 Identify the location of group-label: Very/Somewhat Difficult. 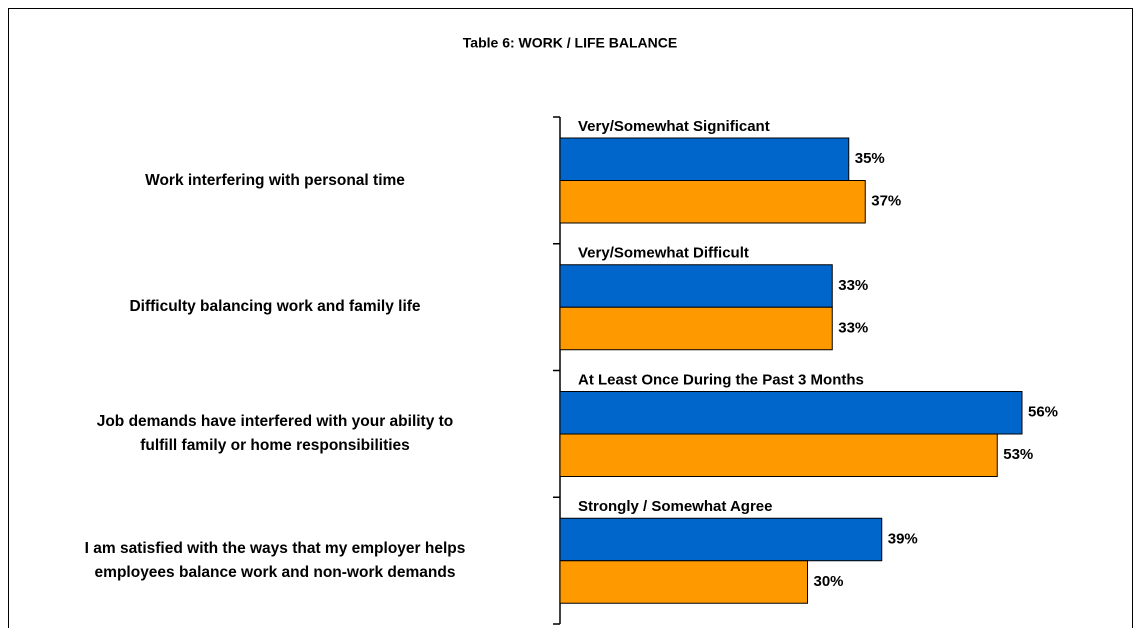
(663, 253).